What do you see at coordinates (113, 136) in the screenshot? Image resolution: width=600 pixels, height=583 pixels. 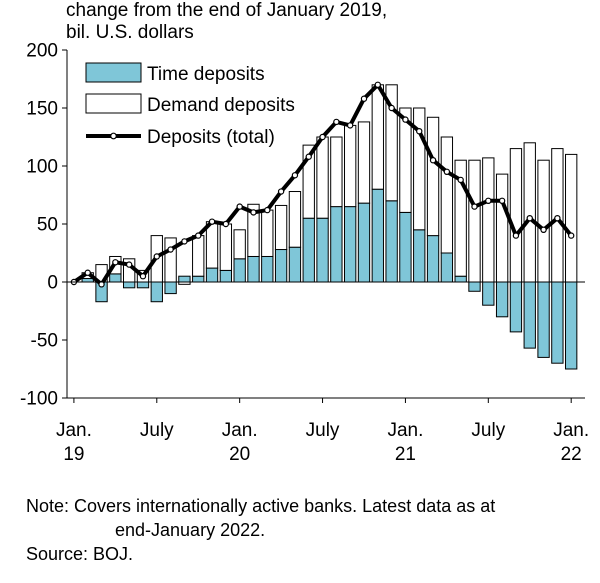 I see `legend-swatch-marker` at bounding box center [113, 136].